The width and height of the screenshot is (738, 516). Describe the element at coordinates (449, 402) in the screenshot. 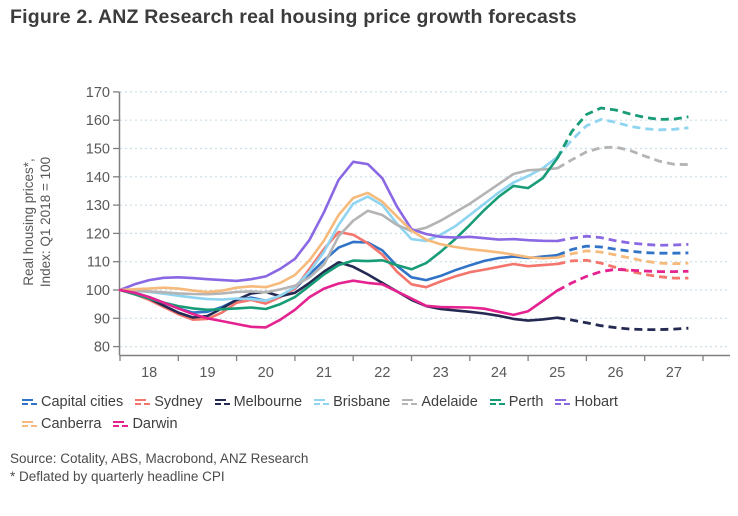

I see `legend-label: Adelaide` at that location.